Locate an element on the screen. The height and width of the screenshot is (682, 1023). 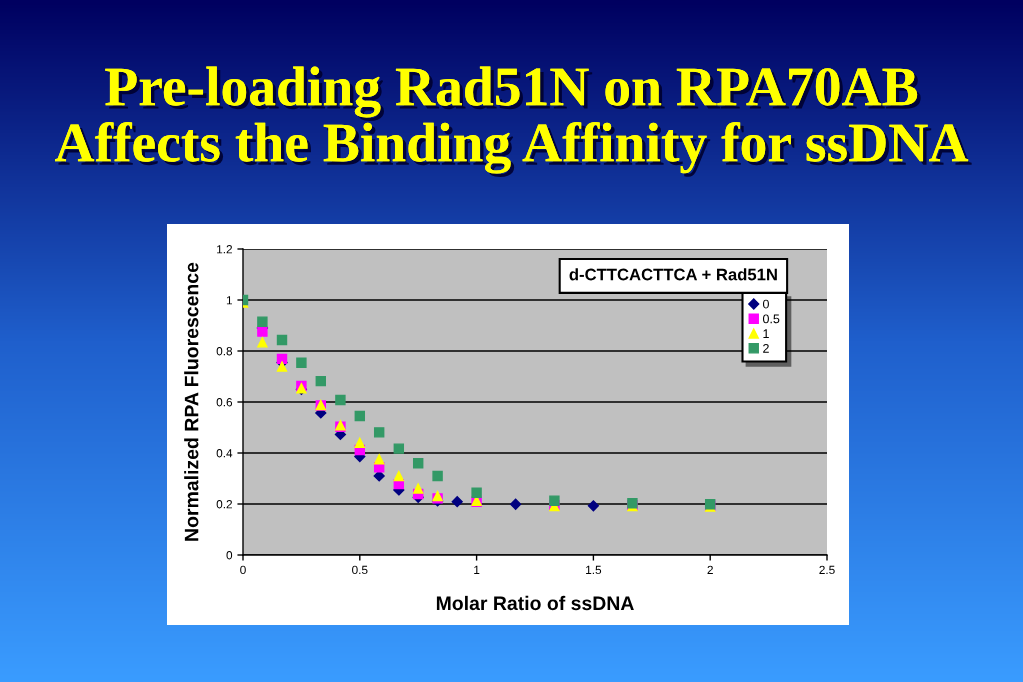
y-tick-label: 1.2 is located at coordinates (224, 249).